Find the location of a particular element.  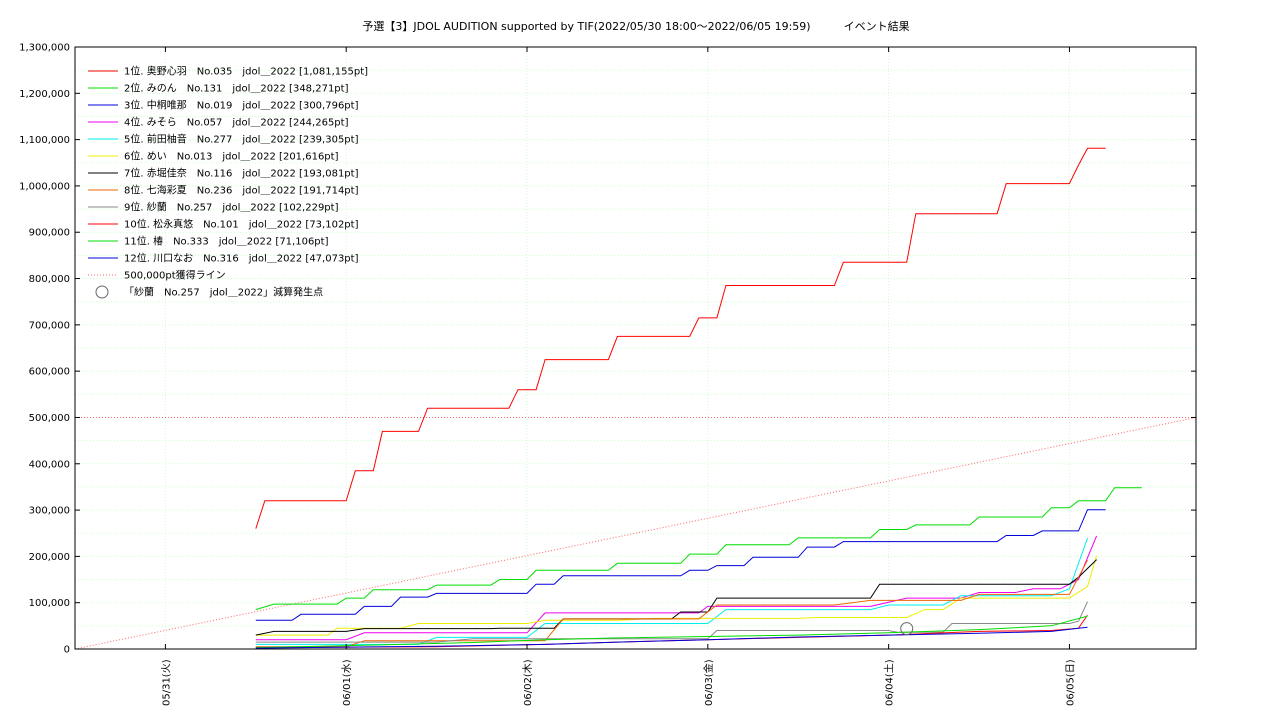

legend-label-12: 12位. 川口なお No.316 jdol＿2022 [47,073pt] is located at coordinates (241, 258).